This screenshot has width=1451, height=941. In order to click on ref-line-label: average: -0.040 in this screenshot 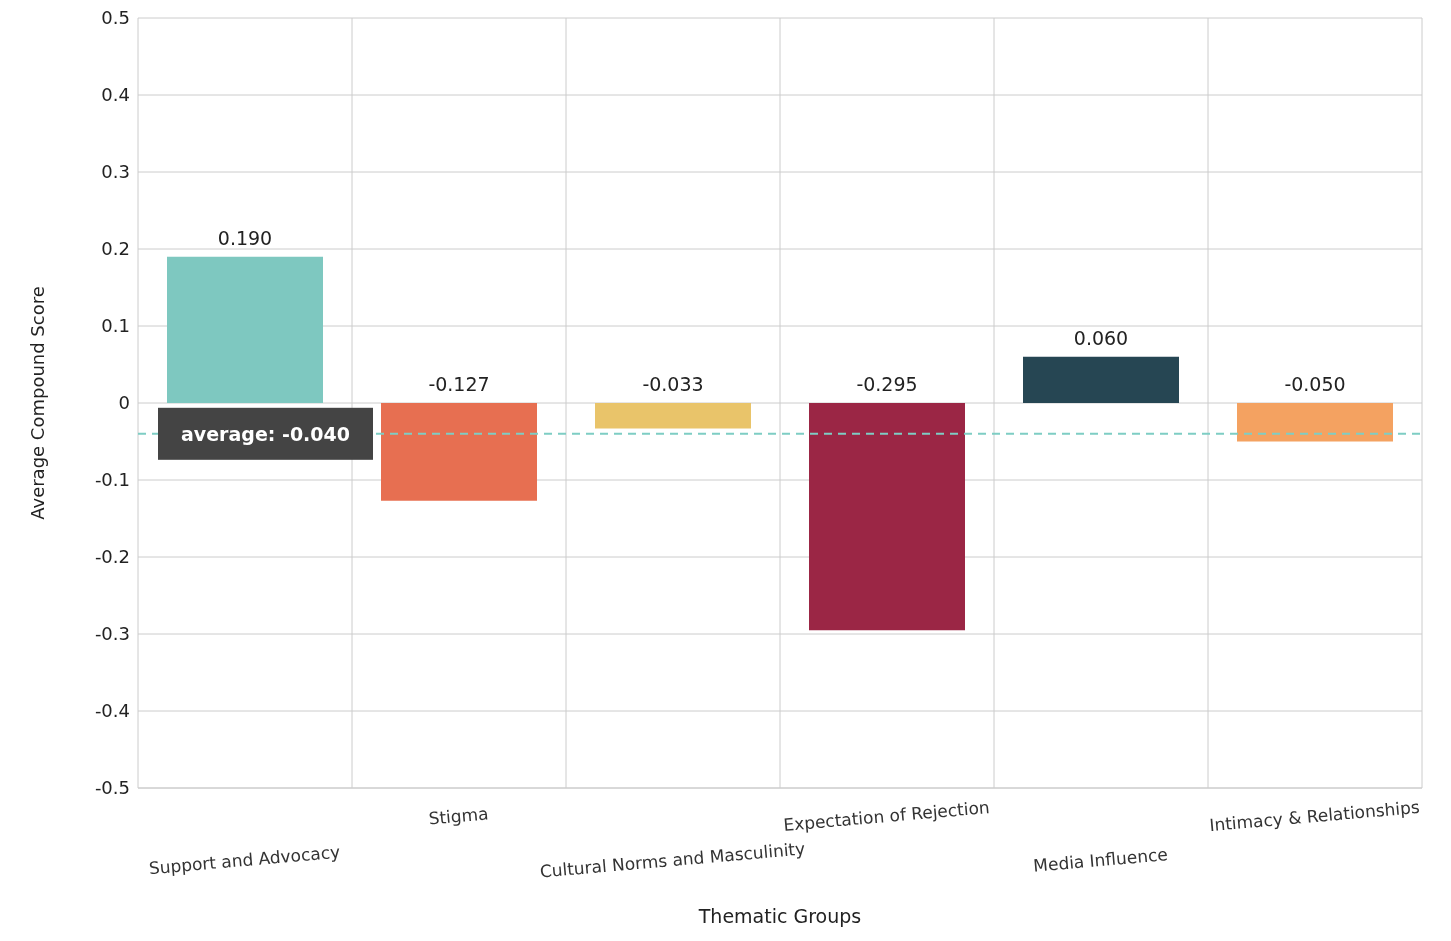, I will do `click(265, 433)`.